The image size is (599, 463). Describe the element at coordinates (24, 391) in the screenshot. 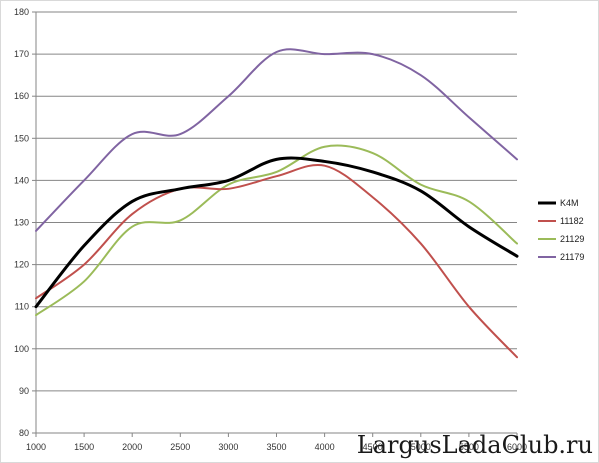

I see `y-tick-label: 90` at that location.